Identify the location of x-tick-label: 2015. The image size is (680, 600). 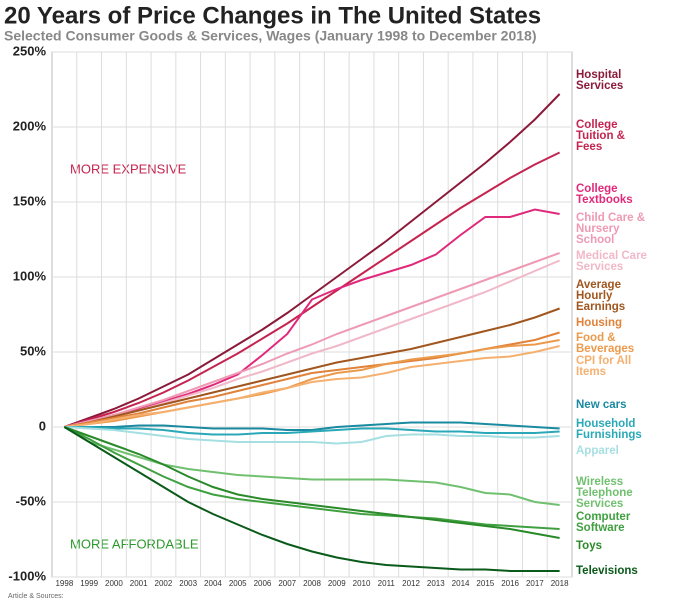
(485, 583).